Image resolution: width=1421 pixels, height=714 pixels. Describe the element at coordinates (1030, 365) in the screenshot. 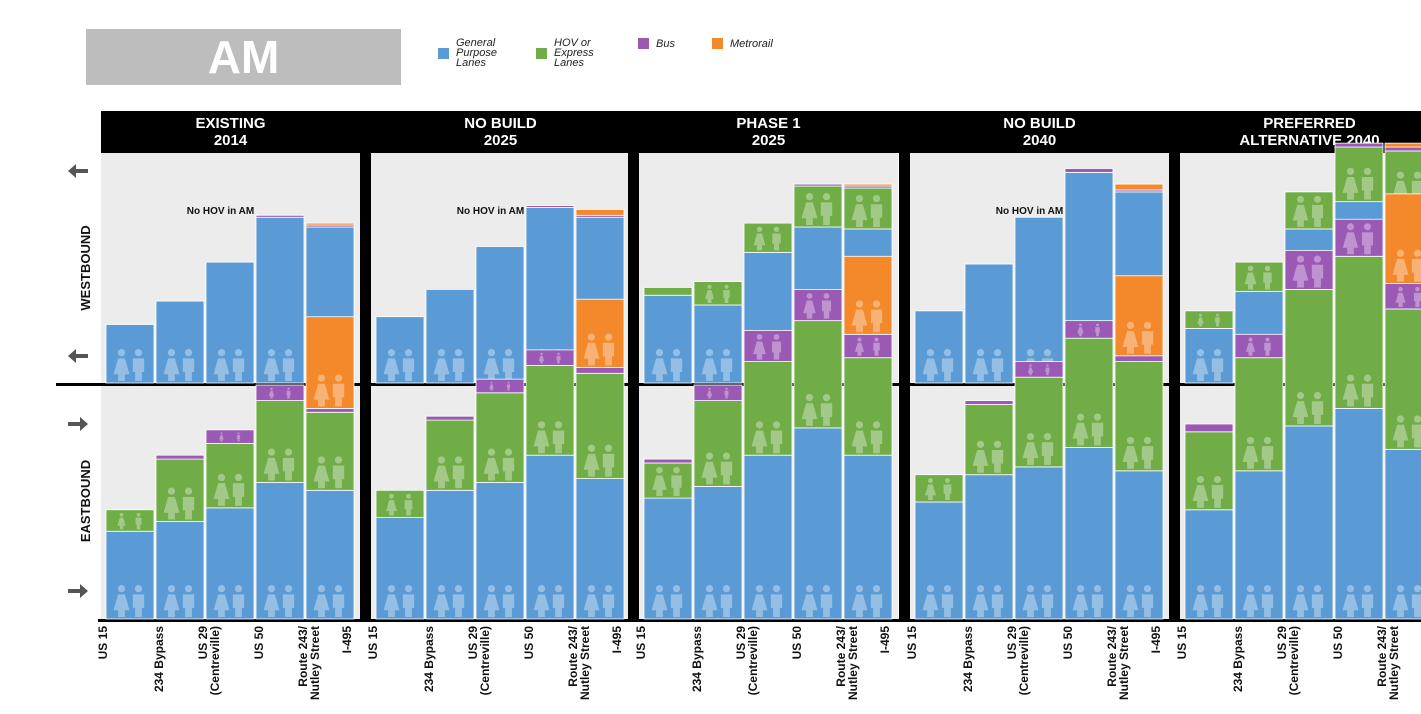

I see `person-icon-eastbound-bus-3a-head` at that location.